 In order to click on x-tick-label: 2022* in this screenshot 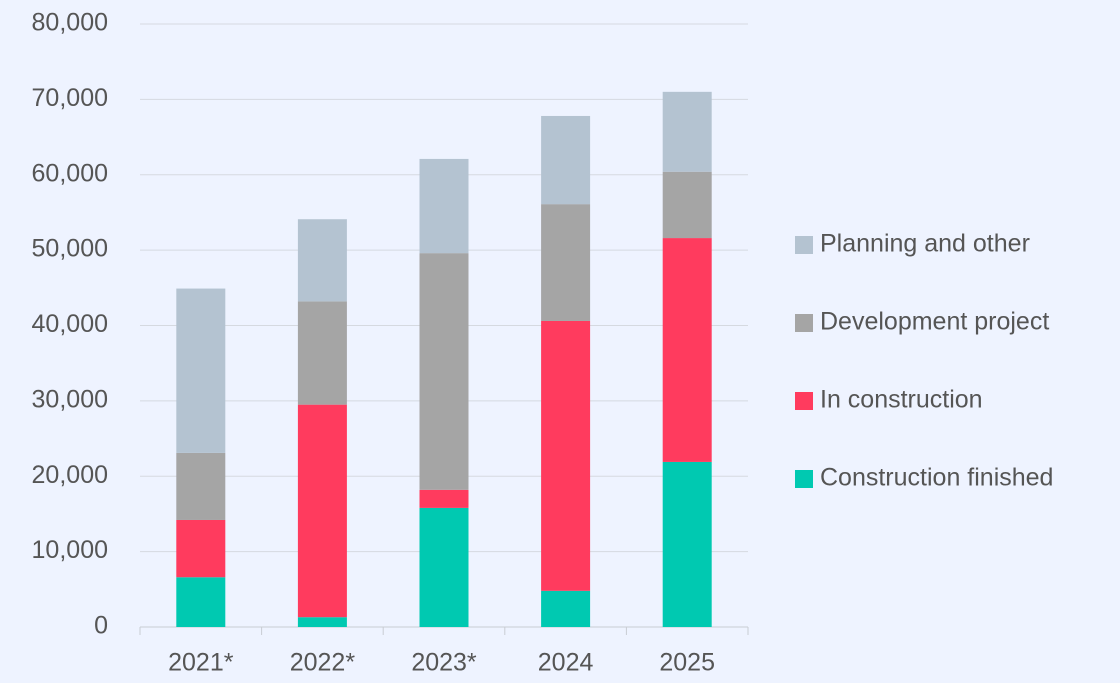, I will do `click(323, 663)`.